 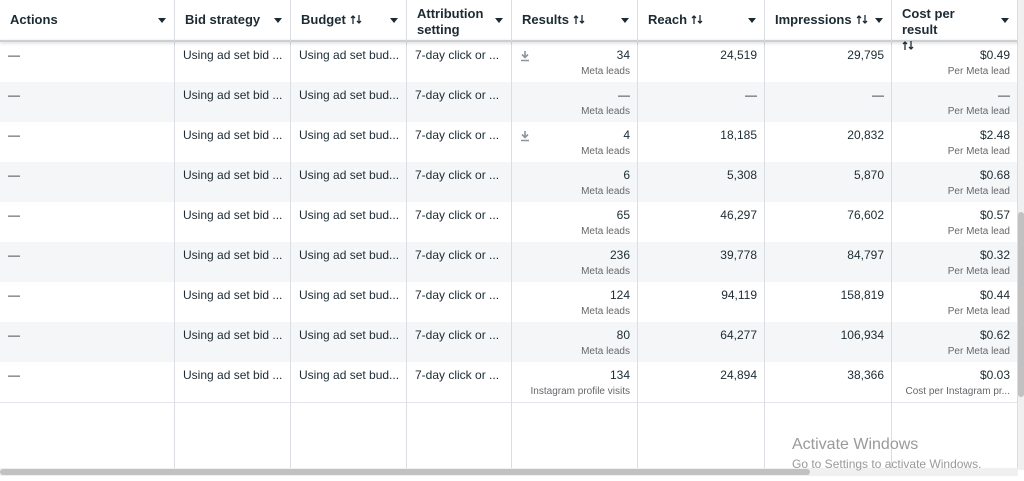 I want to click on cell-cost: $0.49, so click(x=994, y=55).